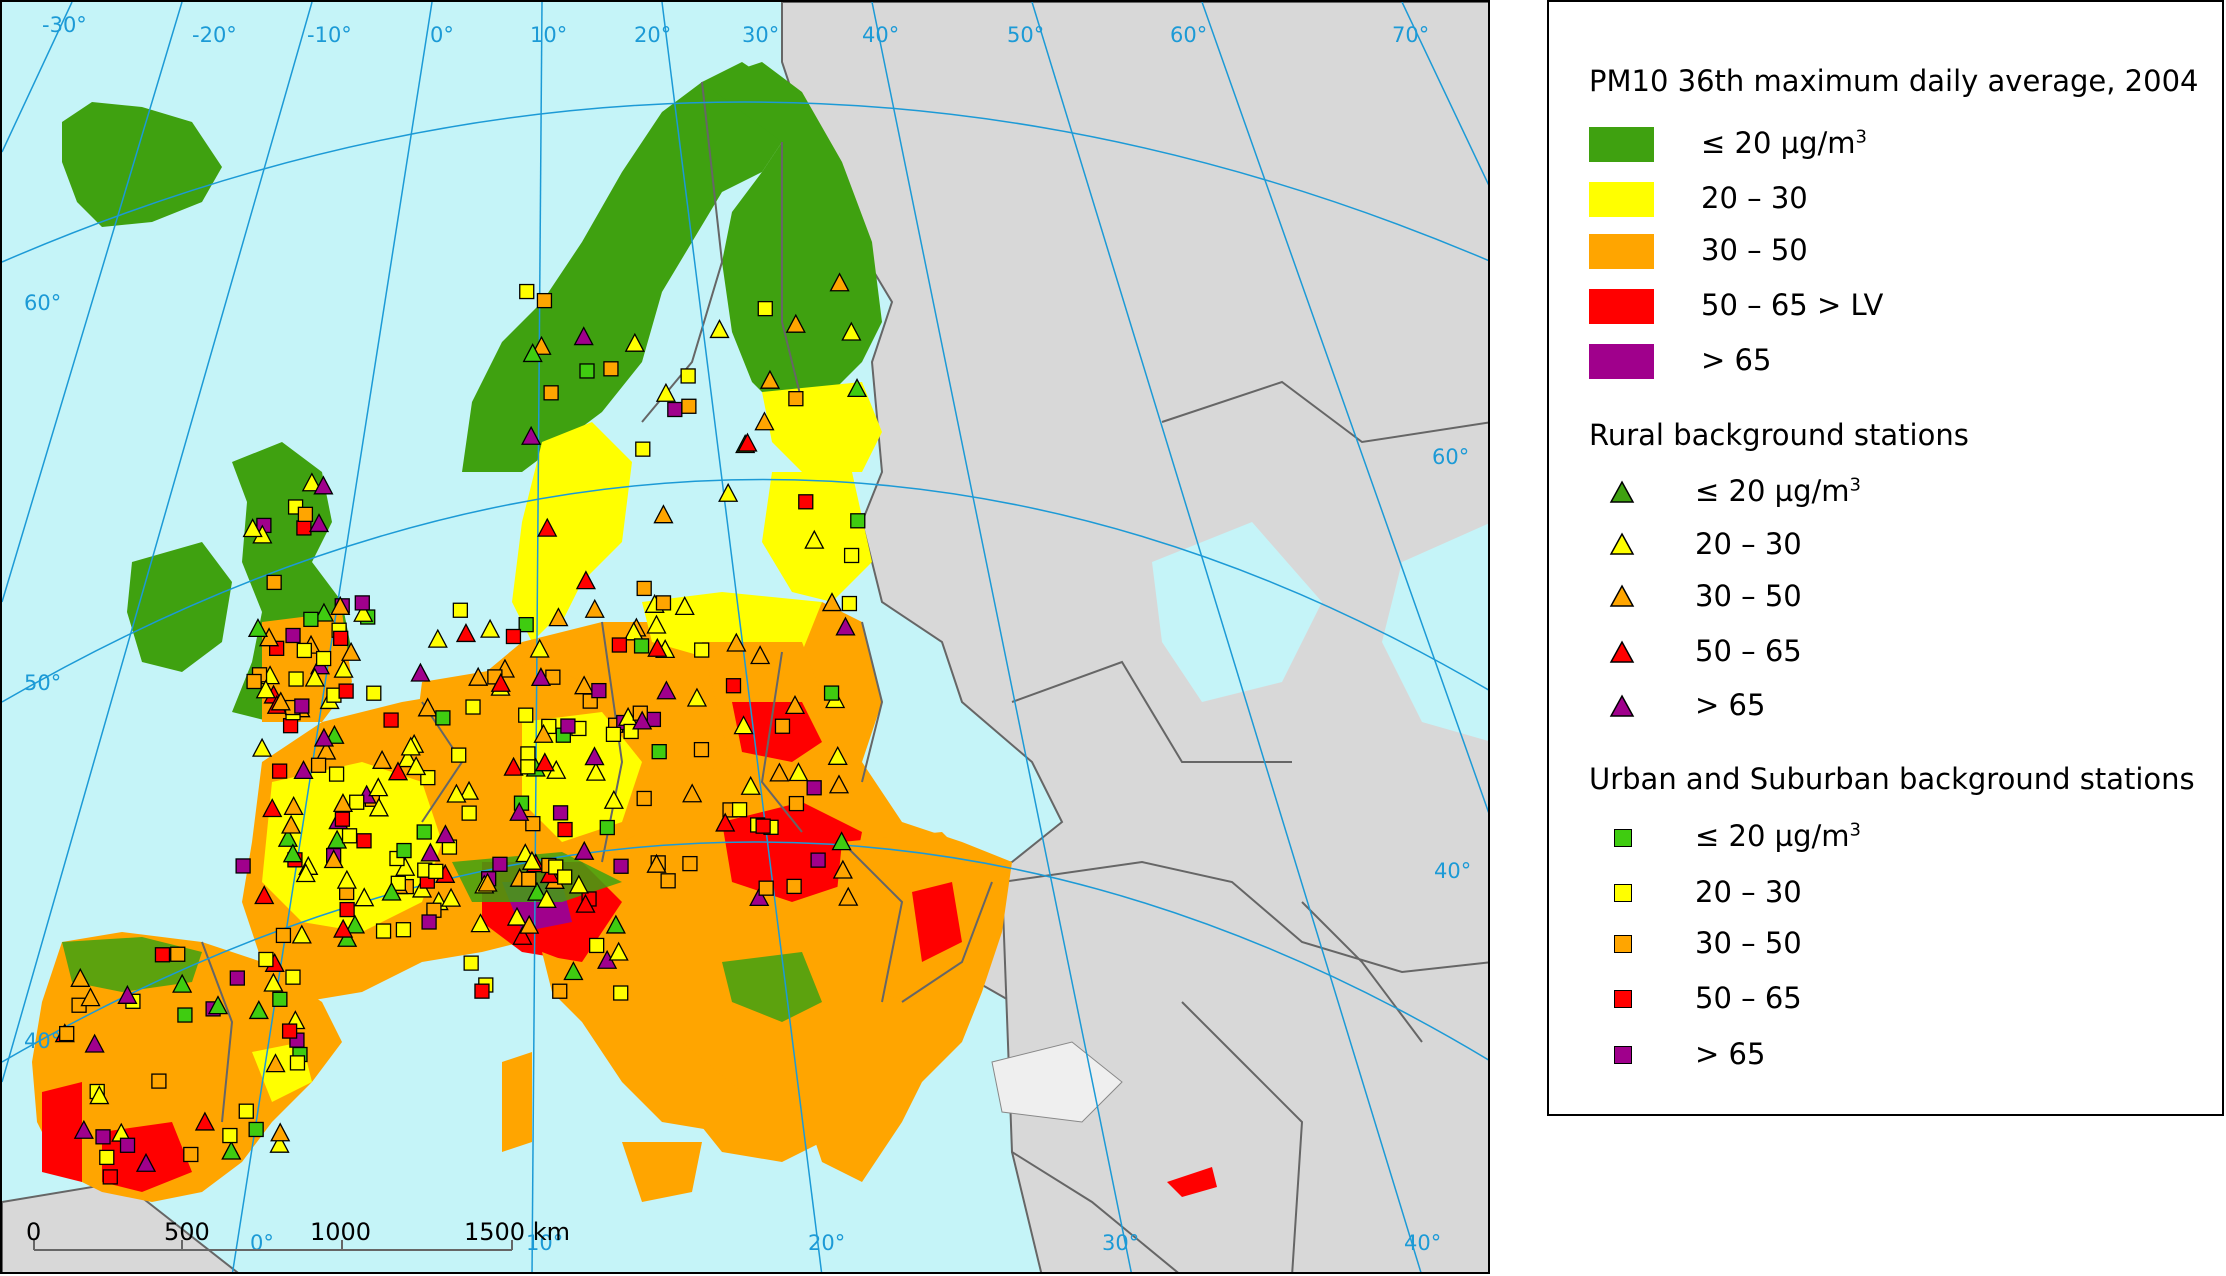 This screenshot has height=1276, width=2226. I want to click on triangle-icon, so click(1622, 705).